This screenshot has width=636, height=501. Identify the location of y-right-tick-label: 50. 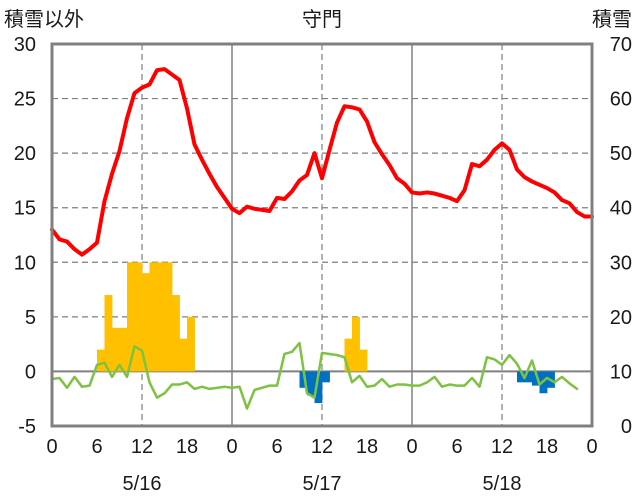
(621, 154).